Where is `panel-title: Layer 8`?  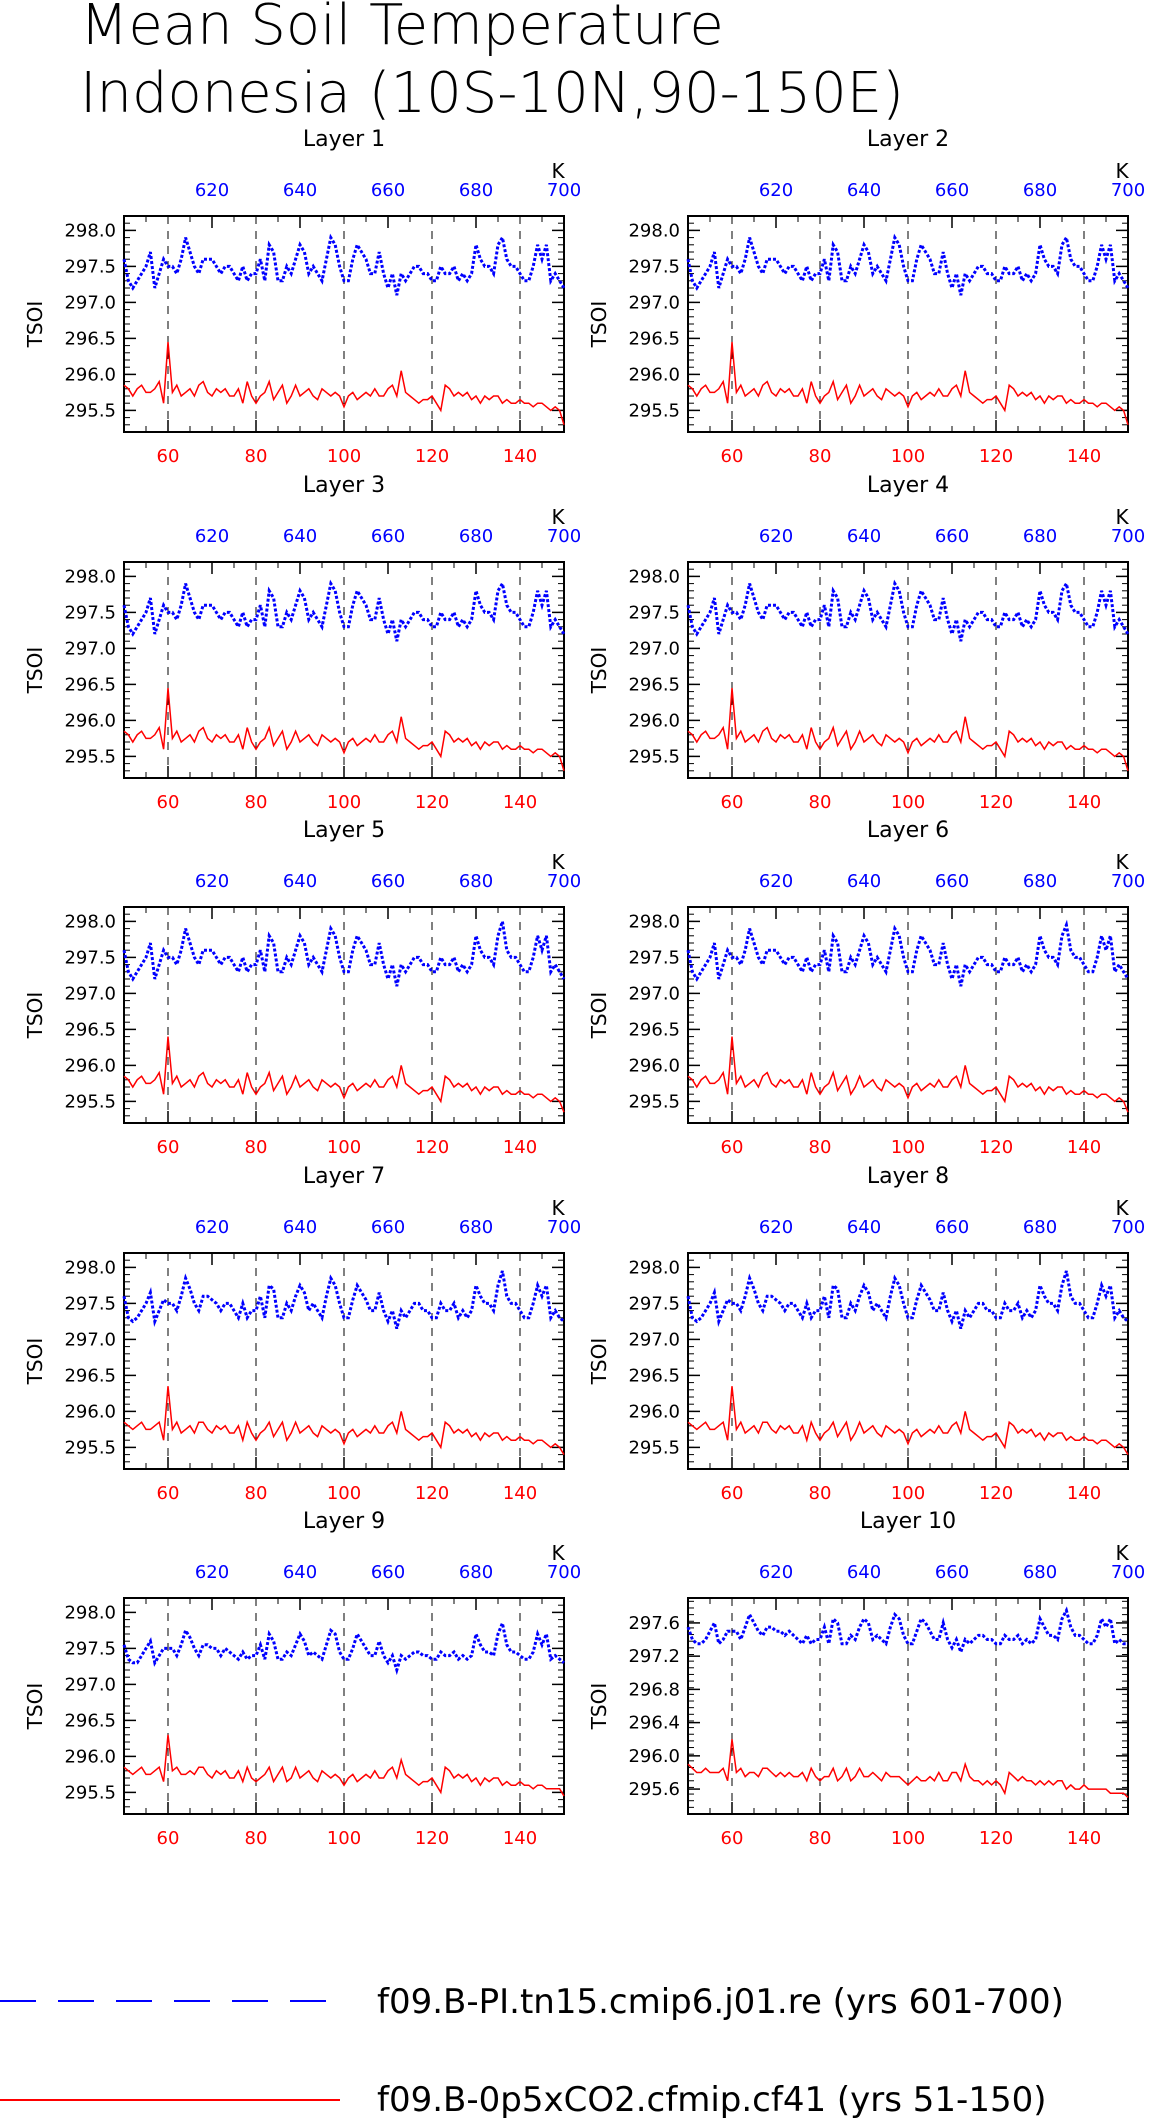 panel-title: Layer 8 is located at coordinates (908, 1176).